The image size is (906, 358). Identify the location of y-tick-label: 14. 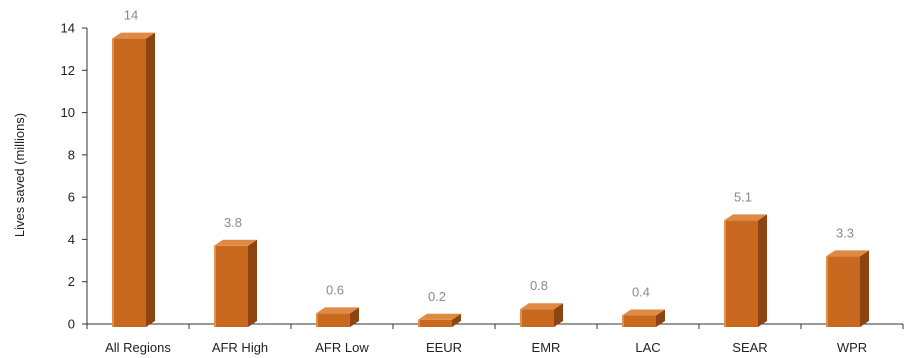
(68, 28).